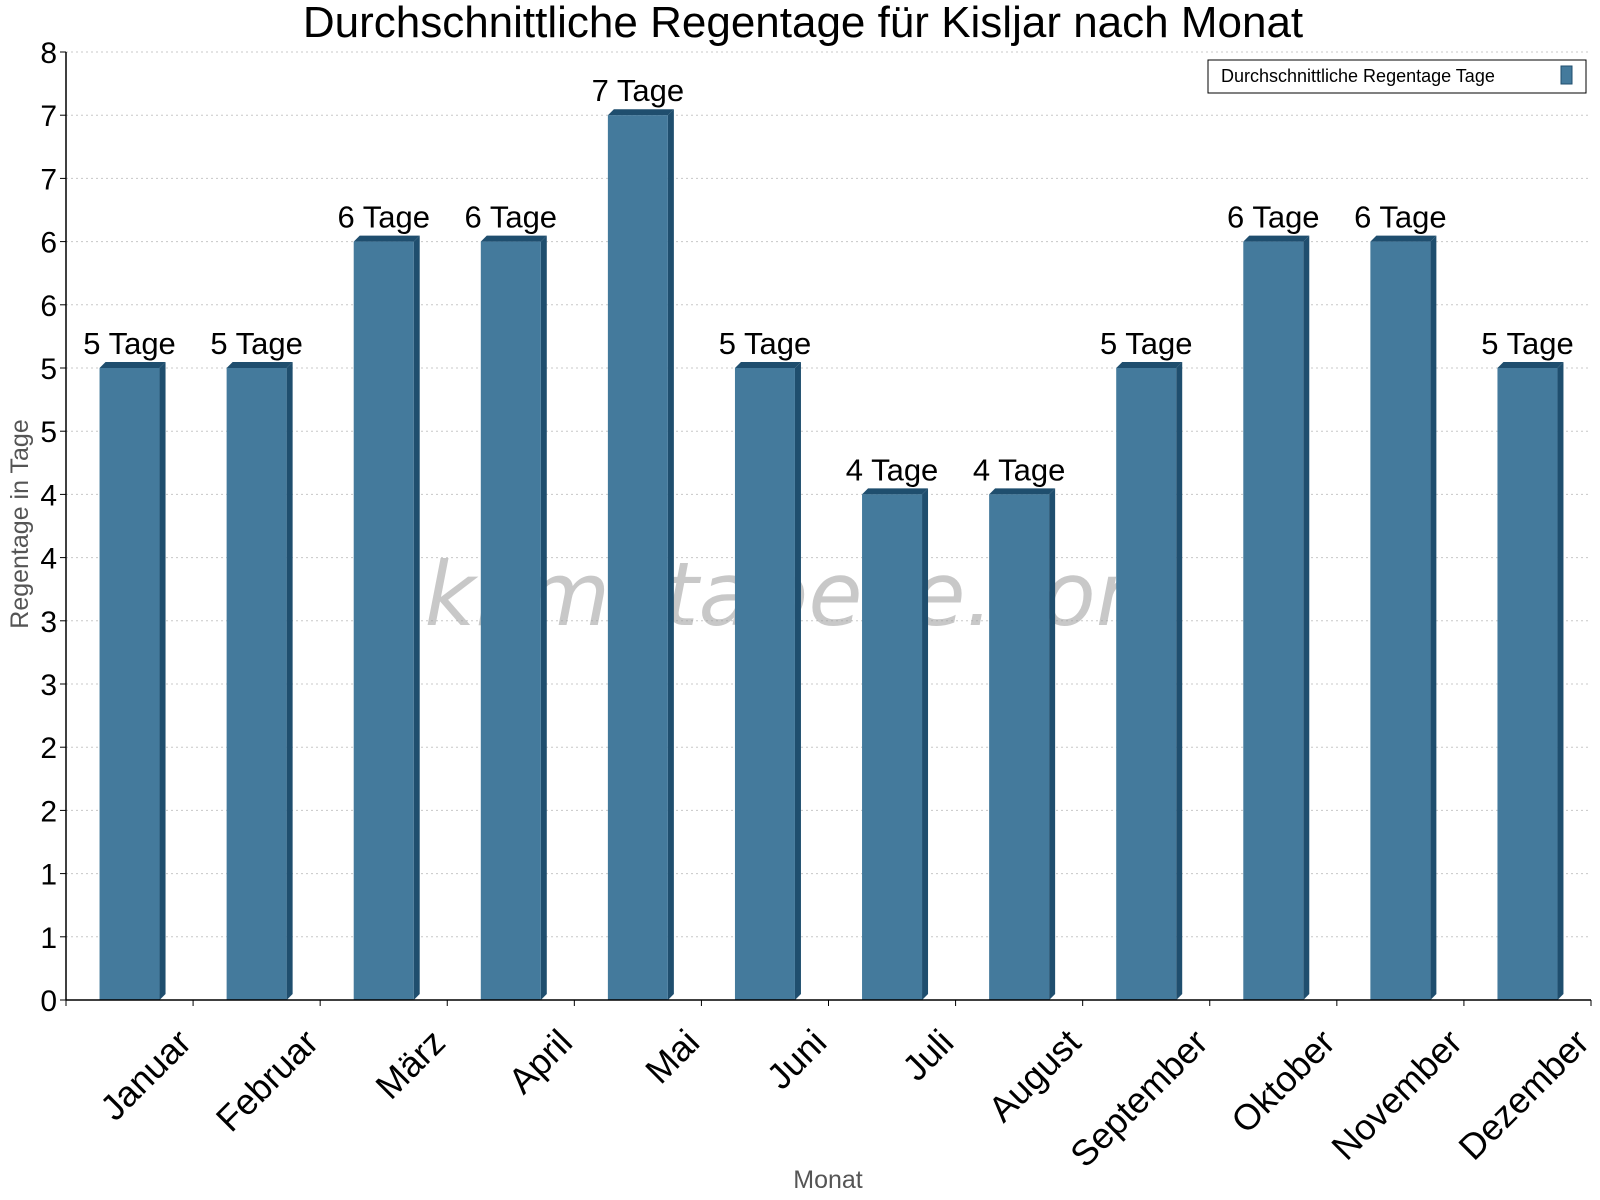  I want to click on legend: Durchschnittliche Regentage Tage, so click(1397, 76).